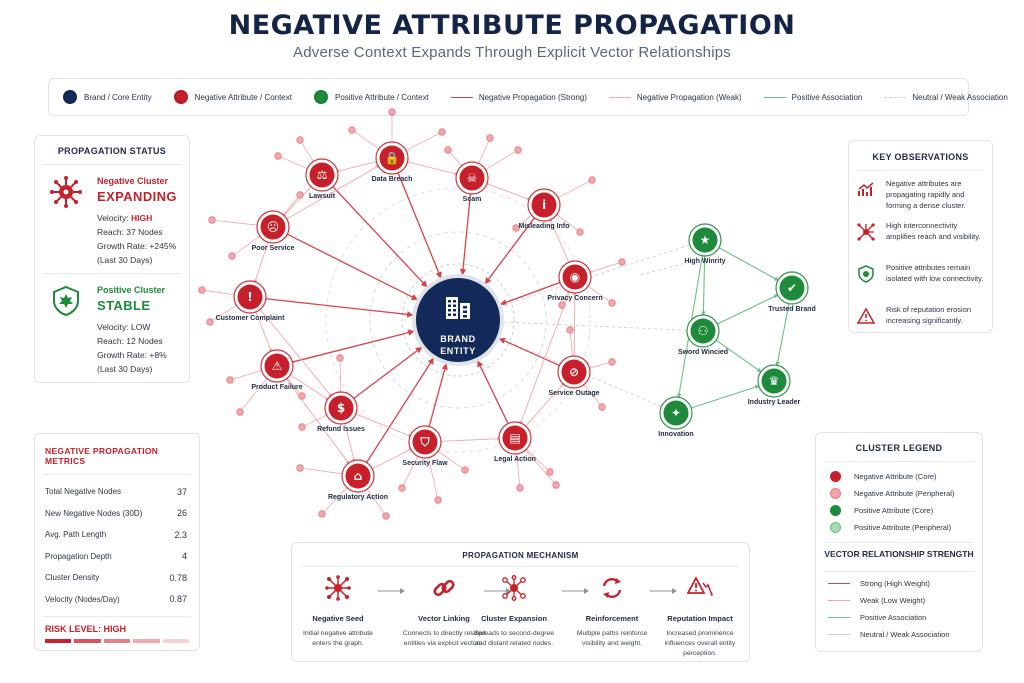  I want to click on negative-node: i, so click(544, 205).